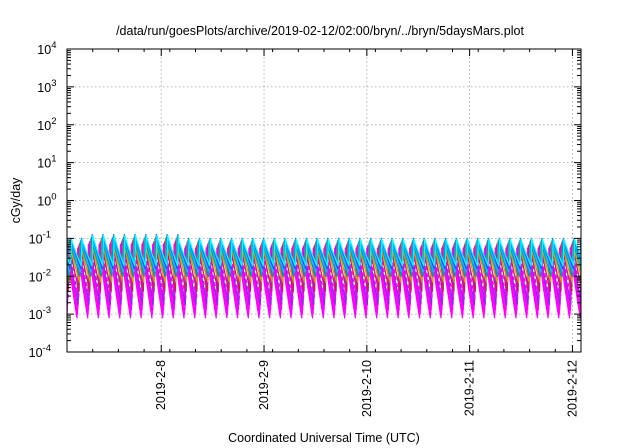 The width and height of the screenshot is (640, 448). I want to click on x-tick-label: 2019-2-10, so click(367, 388).